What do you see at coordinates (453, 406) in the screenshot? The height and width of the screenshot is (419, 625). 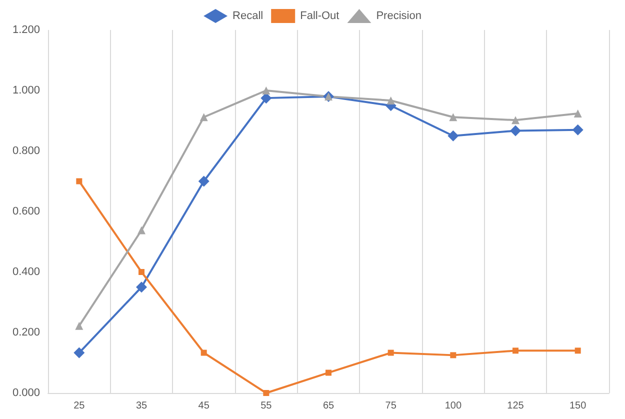 I see `x-tick-label: 100` at bounding box center [453, 406].